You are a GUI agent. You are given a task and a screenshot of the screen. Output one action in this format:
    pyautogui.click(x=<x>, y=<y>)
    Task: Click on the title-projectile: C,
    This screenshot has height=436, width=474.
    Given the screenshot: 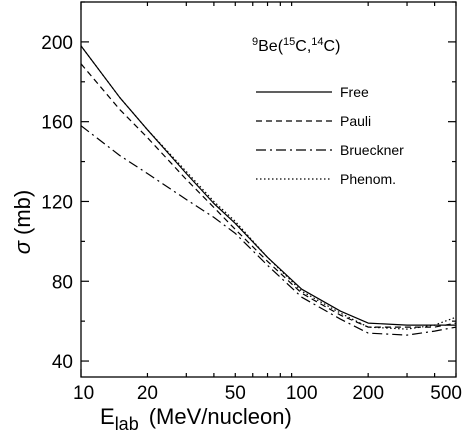 What is the action you would take?
    pyautogui.click(x=303, y=46)
    